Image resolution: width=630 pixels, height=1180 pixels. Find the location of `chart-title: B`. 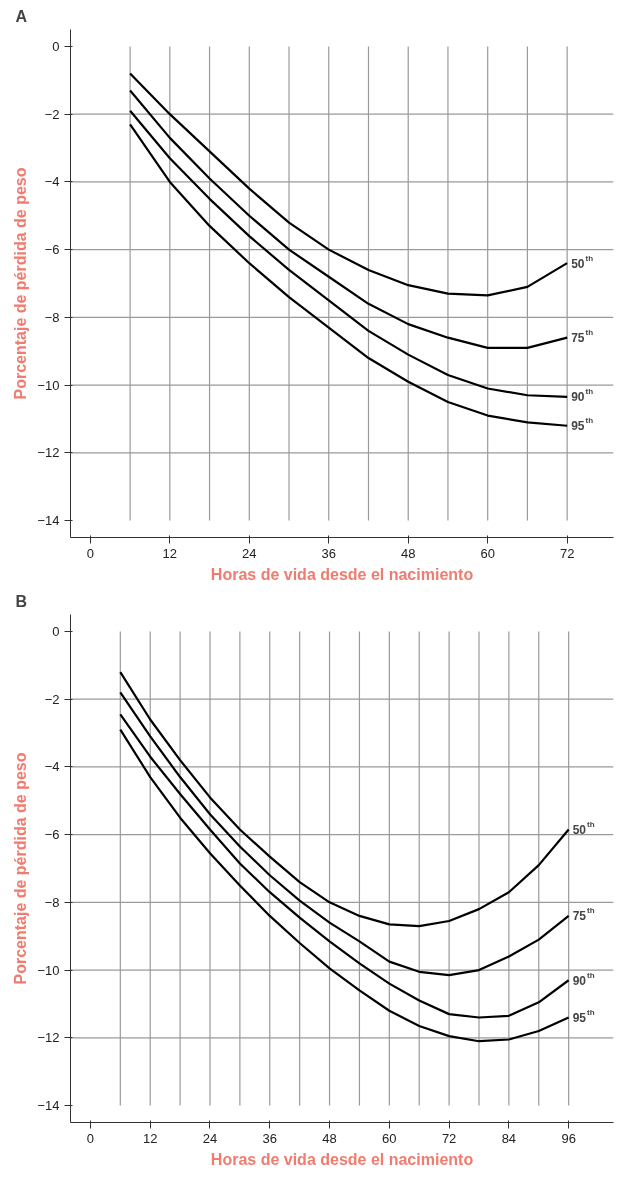

chart-title: B is located at coordinates (21, 601).